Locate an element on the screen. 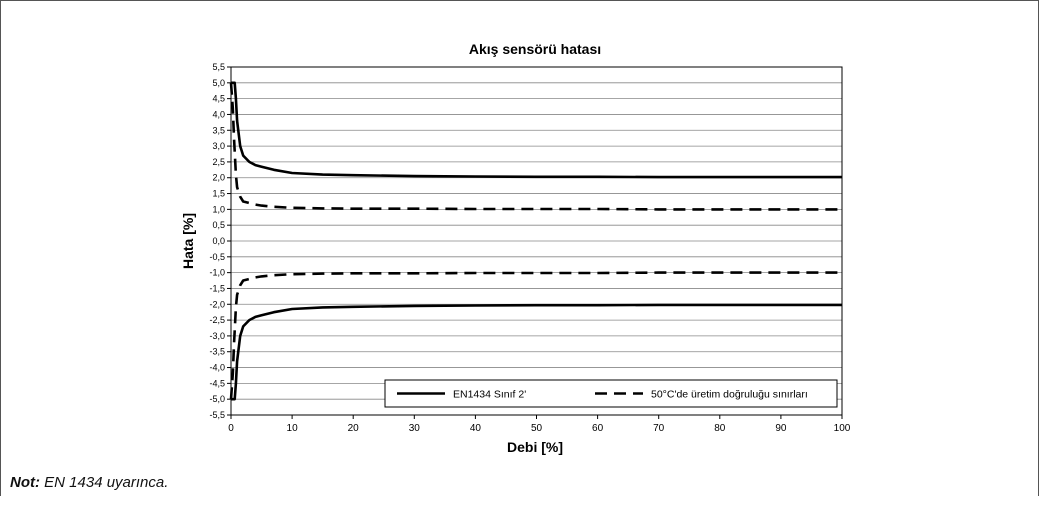  series-line-en1434-lower is located at coordinates (536, 352).